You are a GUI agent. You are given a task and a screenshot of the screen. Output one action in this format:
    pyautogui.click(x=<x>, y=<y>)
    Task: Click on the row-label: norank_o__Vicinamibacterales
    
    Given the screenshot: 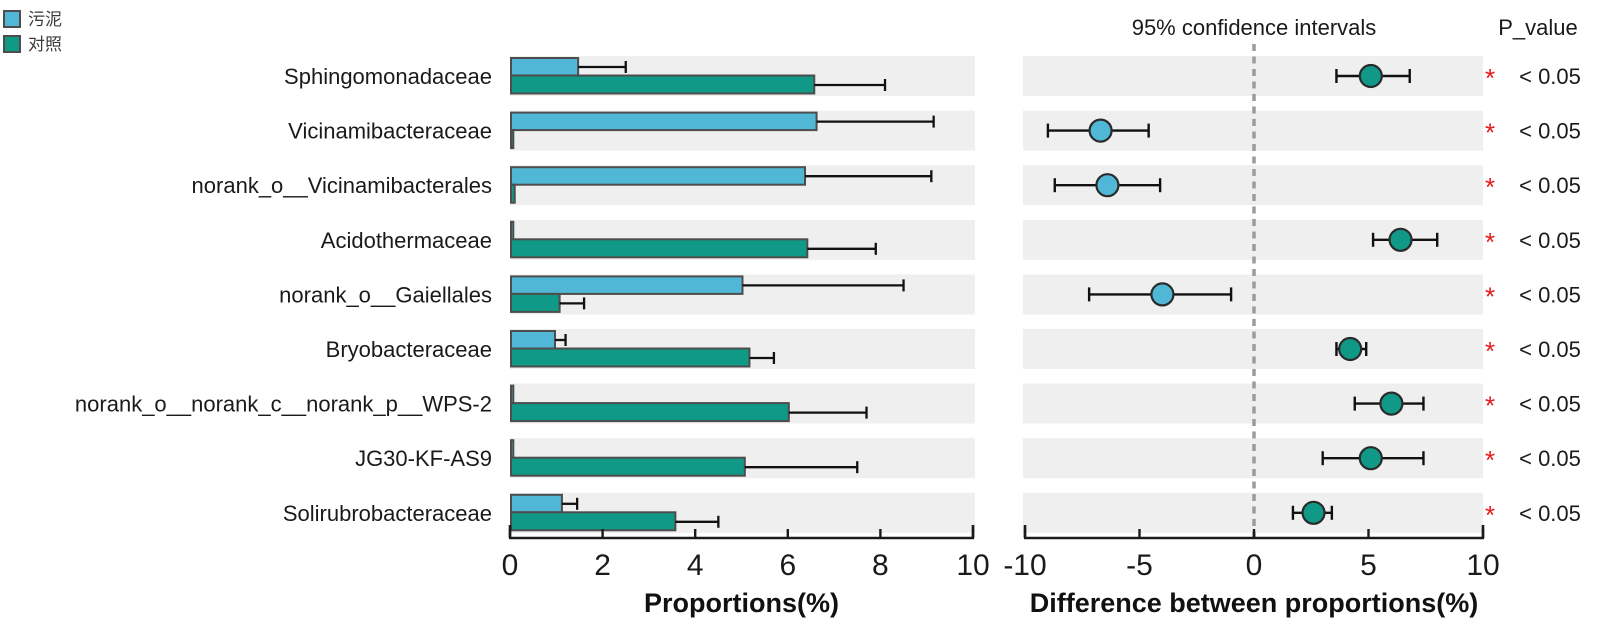 What is the action you would take?
    pyautogui.click(x=342, y=185)
    